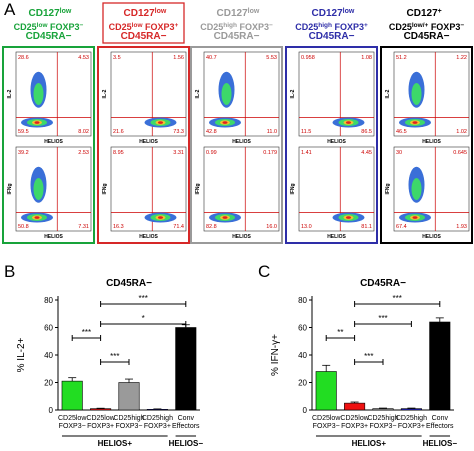 Image resolution: width=474 pixels, height=451 pixels. What do you see at coordinates (23, 132) in the screenshot?
I see `quadrant-bl: 59.5` at bounding box center [23, 132].